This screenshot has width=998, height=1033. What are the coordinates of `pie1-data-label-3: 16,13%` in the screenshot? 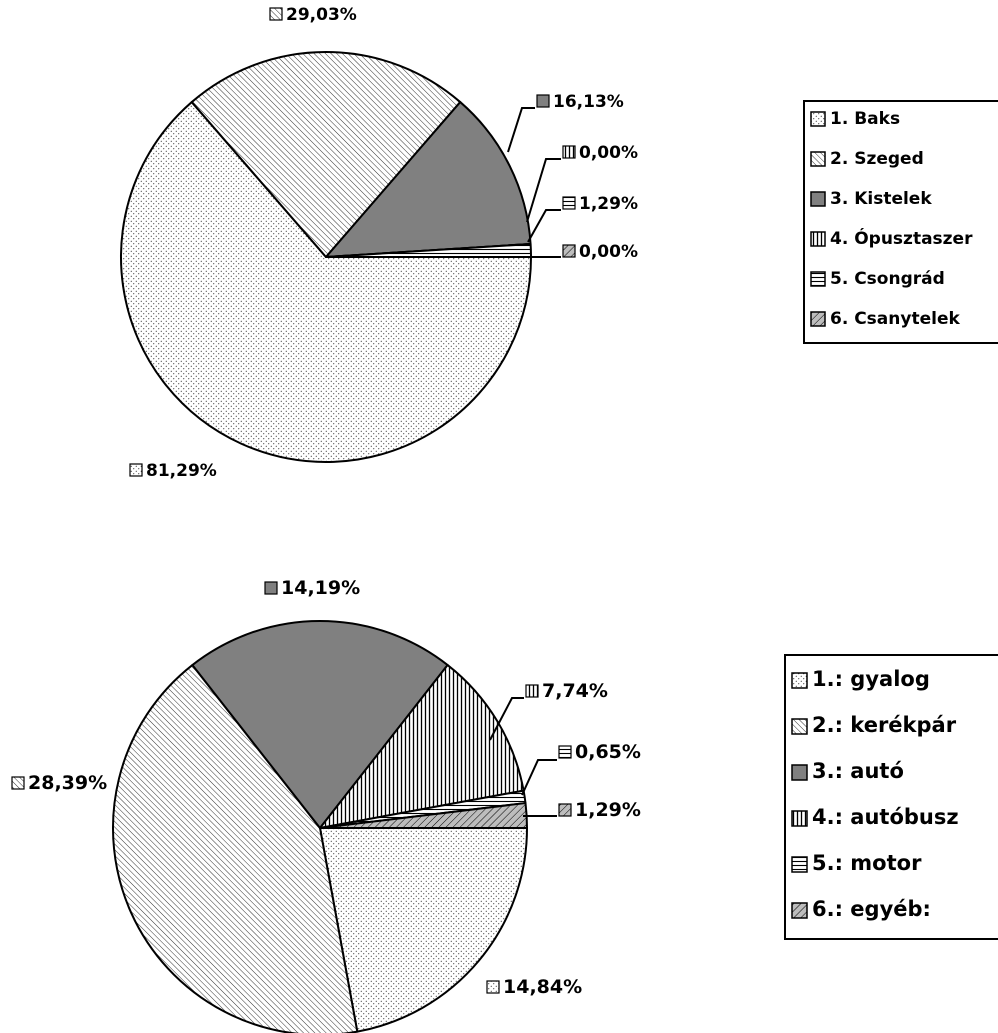 It's located at (588, 102).